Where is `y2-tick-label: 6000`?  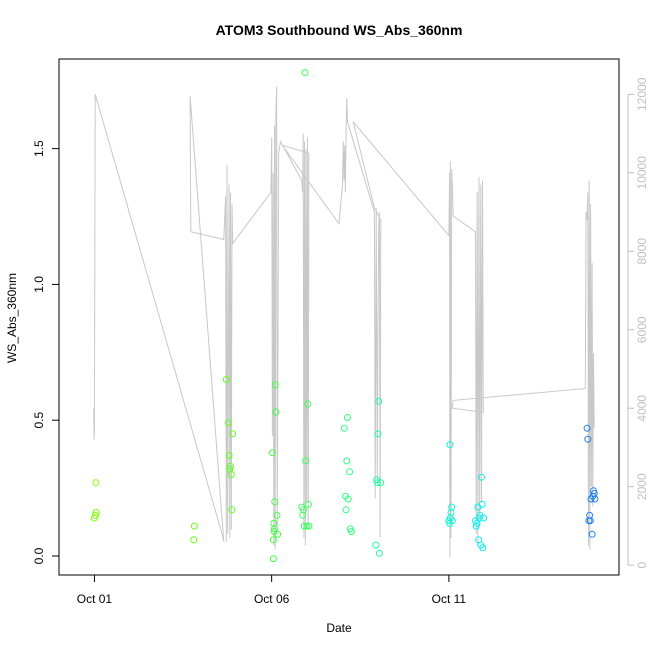 y2-tick-label: 6000 is located at coordinates (642, 329).